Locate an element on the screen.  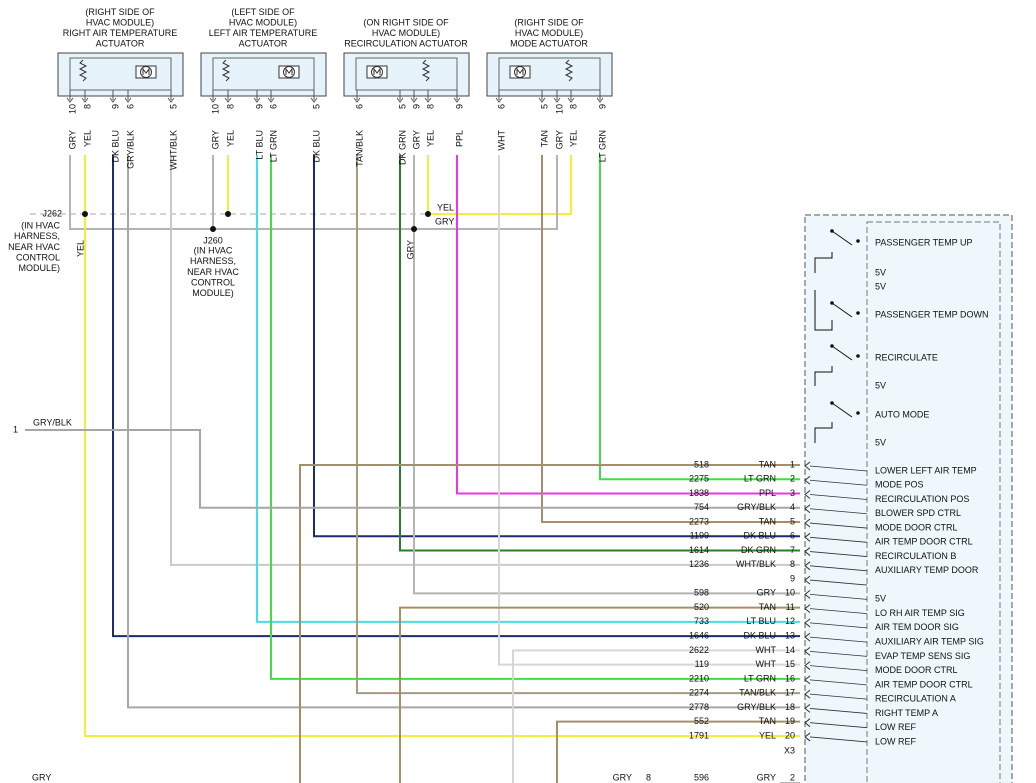
splice-note: HARNESS, is located at coordinates (213, 261).